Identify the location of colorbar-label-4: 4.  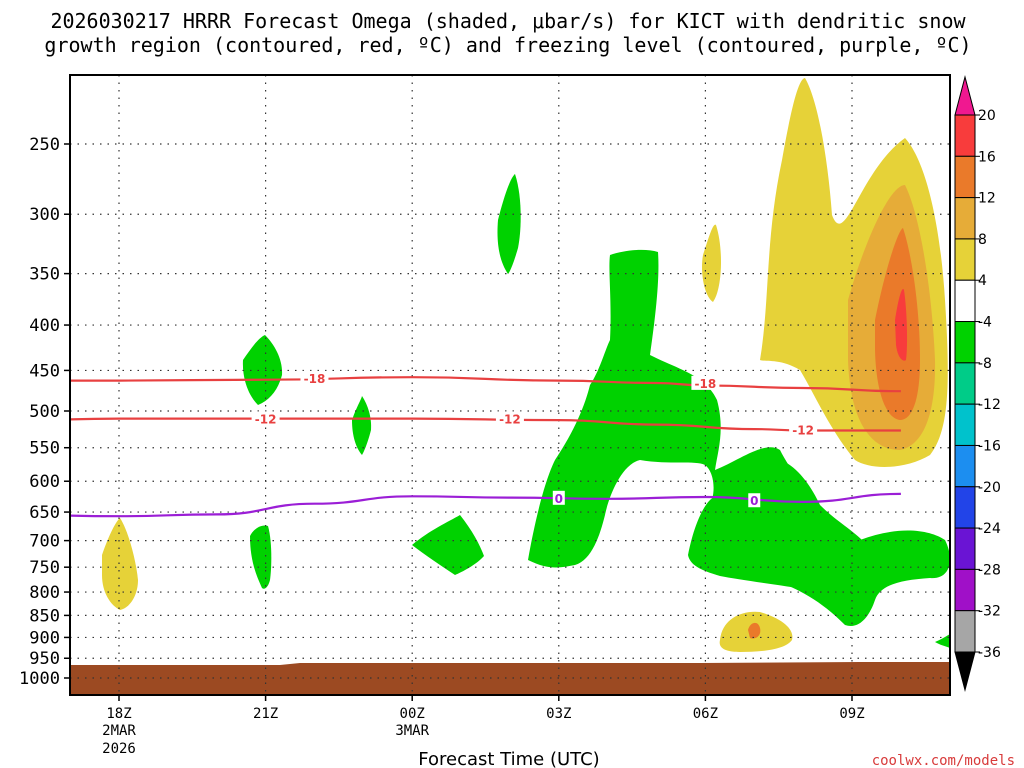
(982, 281).